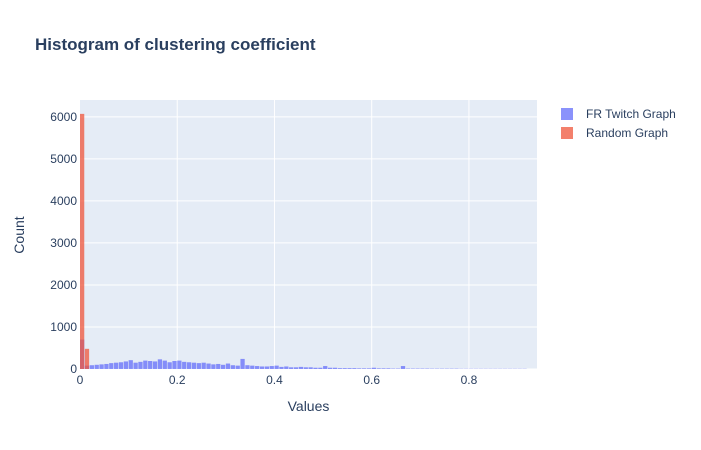 The image size is (701, 450). Describe the element at coordinates (63, 285) in the screenshot. I see `y-tick-label: 2000` at that location.